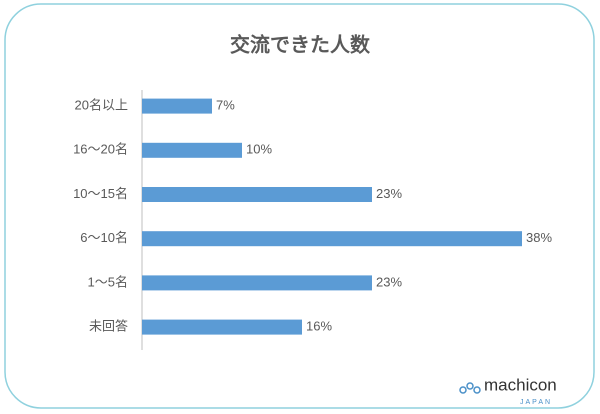  What do you see at coordinates (100, 149) in the screenshot?
I see `y-tick-label: 16～20名` at bounding box center [100, 149].